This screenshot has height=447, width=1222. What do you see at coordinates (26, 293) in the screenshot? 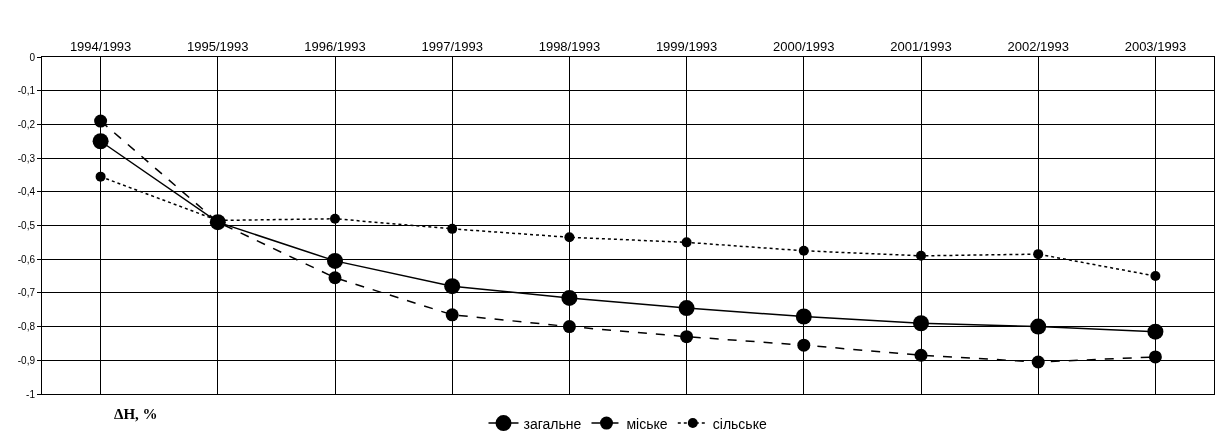
I see `y-tick-label: -0,7` at bounding box center [26, 293].